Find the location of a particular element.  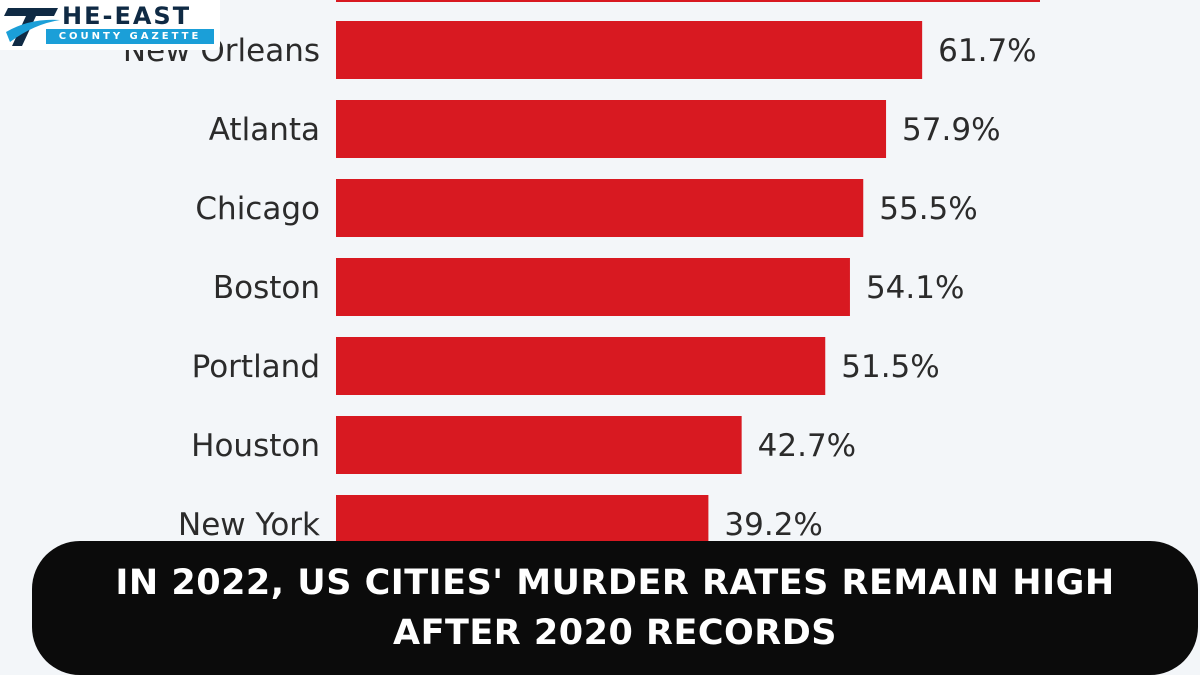

logo-top-text: HE-EAST is located at coordinates (127, 16).